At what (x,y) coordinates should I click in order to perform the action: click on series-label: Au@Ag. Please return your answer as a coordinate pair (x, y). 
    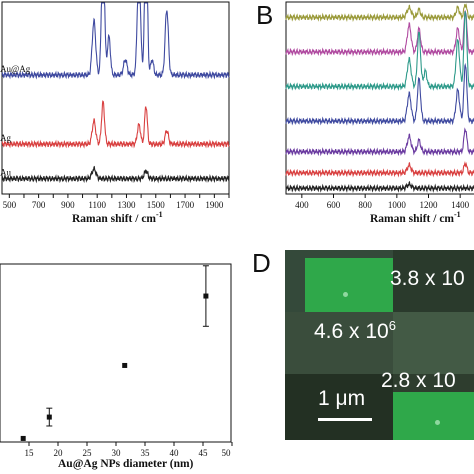
    Looking at the image, I should click on (15, 69).